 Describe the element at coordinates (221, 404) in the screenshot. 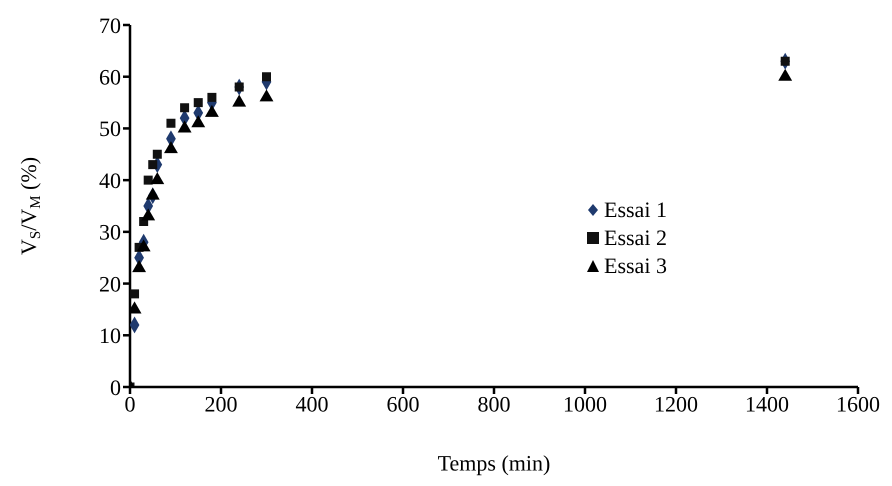

I see `x-tick-label: 200` at that location.